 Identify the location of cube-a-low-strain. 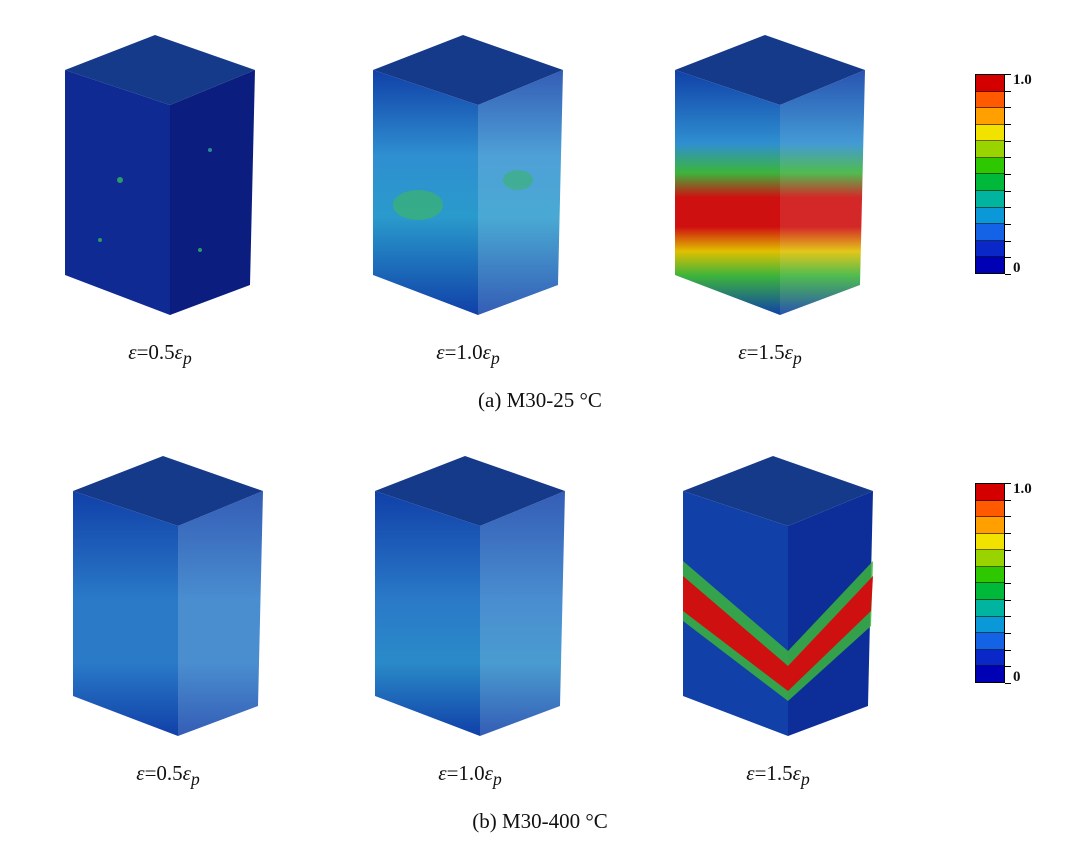
(160, 175).